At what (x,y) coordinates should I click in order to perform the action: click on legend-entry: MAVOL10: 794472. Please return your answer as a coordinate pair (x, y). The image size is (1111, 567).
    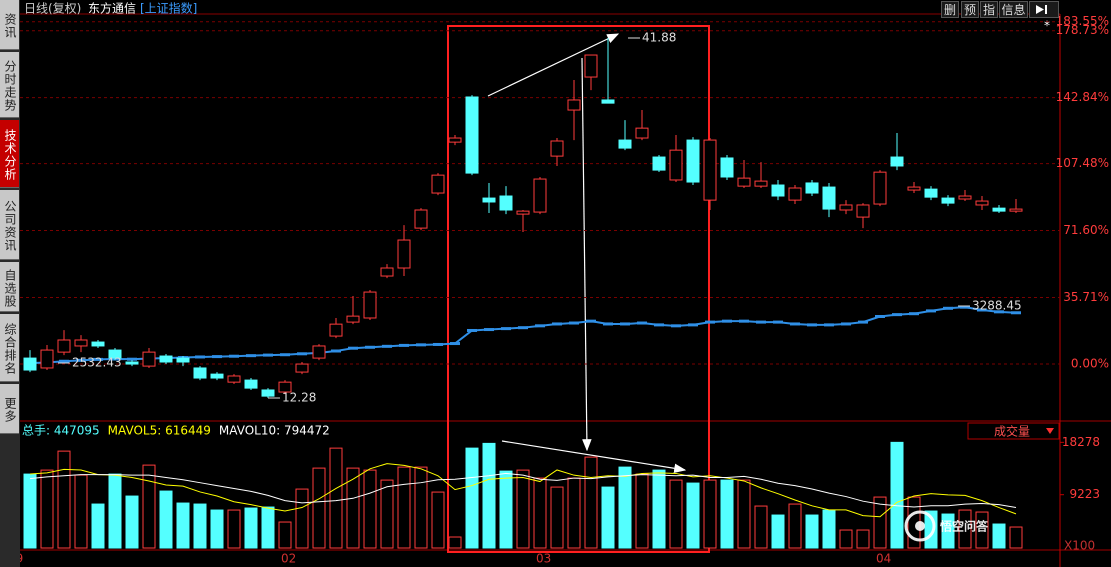
    Looking at the image, I should click on (274, 431).